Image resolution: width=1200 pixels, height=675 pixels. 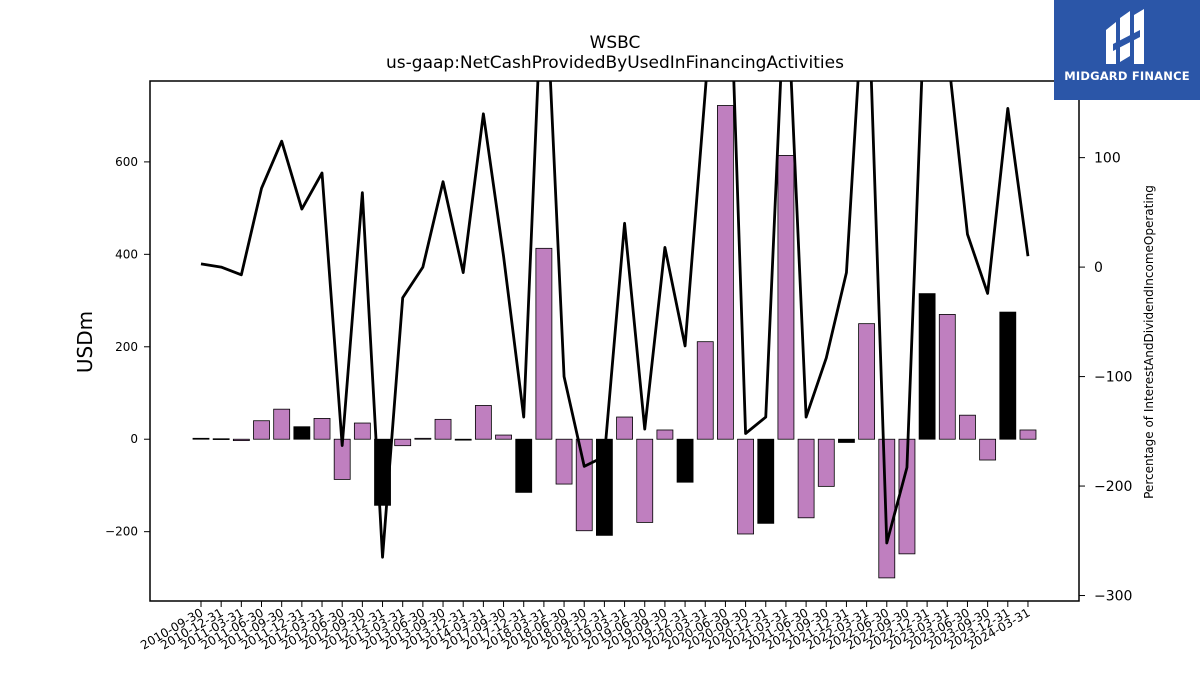 I want to click on y-tick-label: −200, so click(x=121, y=532).